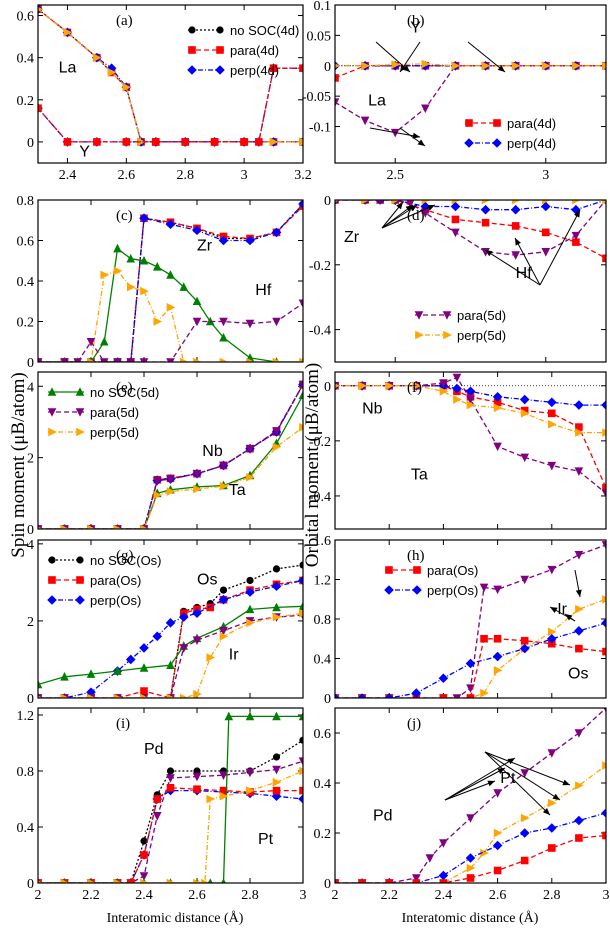  Describe the element at coordinates (254, 50) in the screenshot. I see `legend-label: para(4d)` at that location.